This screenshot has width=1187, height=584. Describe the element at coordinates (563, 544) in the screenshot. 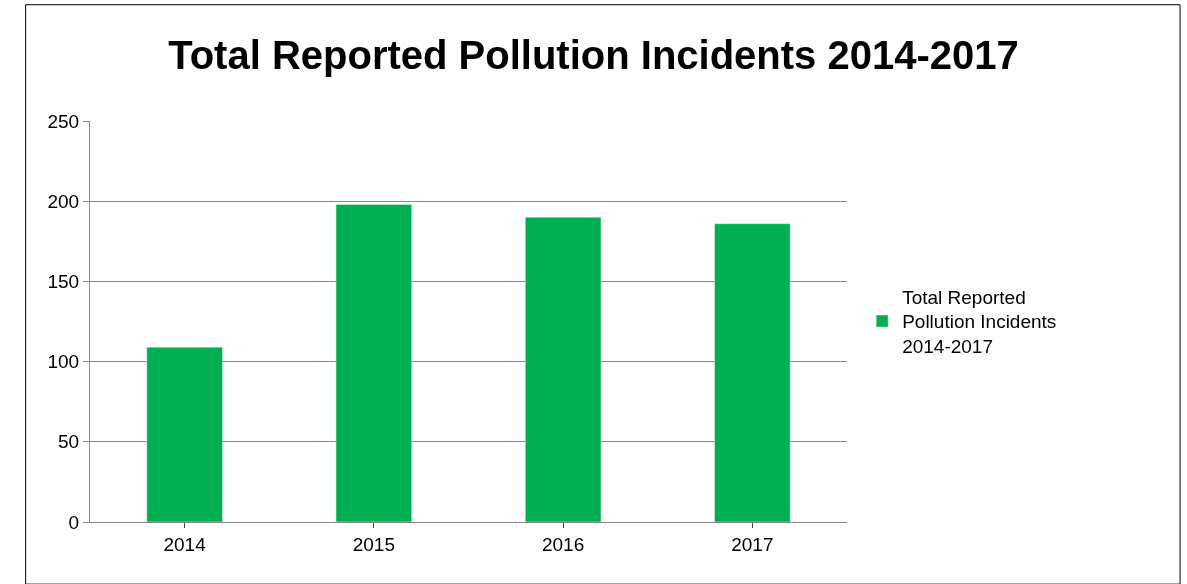

I see `x-tick-label: 2016` at that location.